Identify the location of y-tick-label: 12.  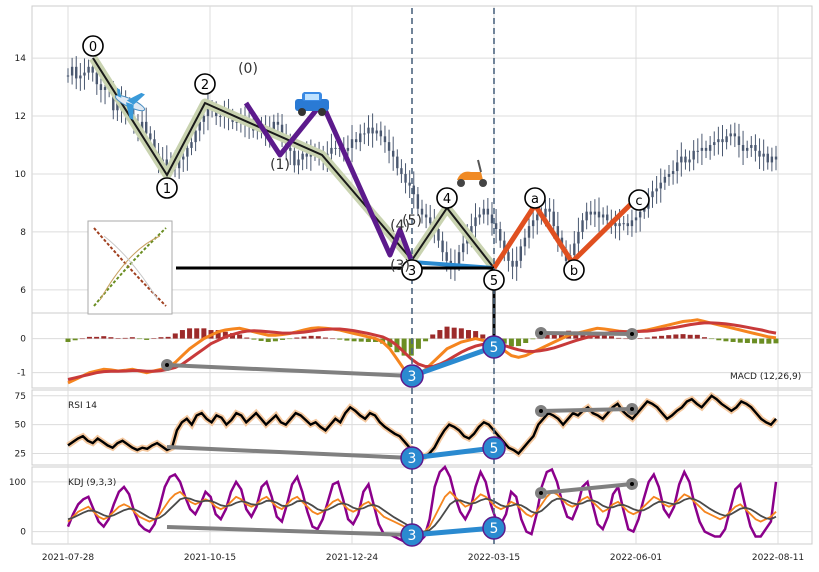
(20, 117).